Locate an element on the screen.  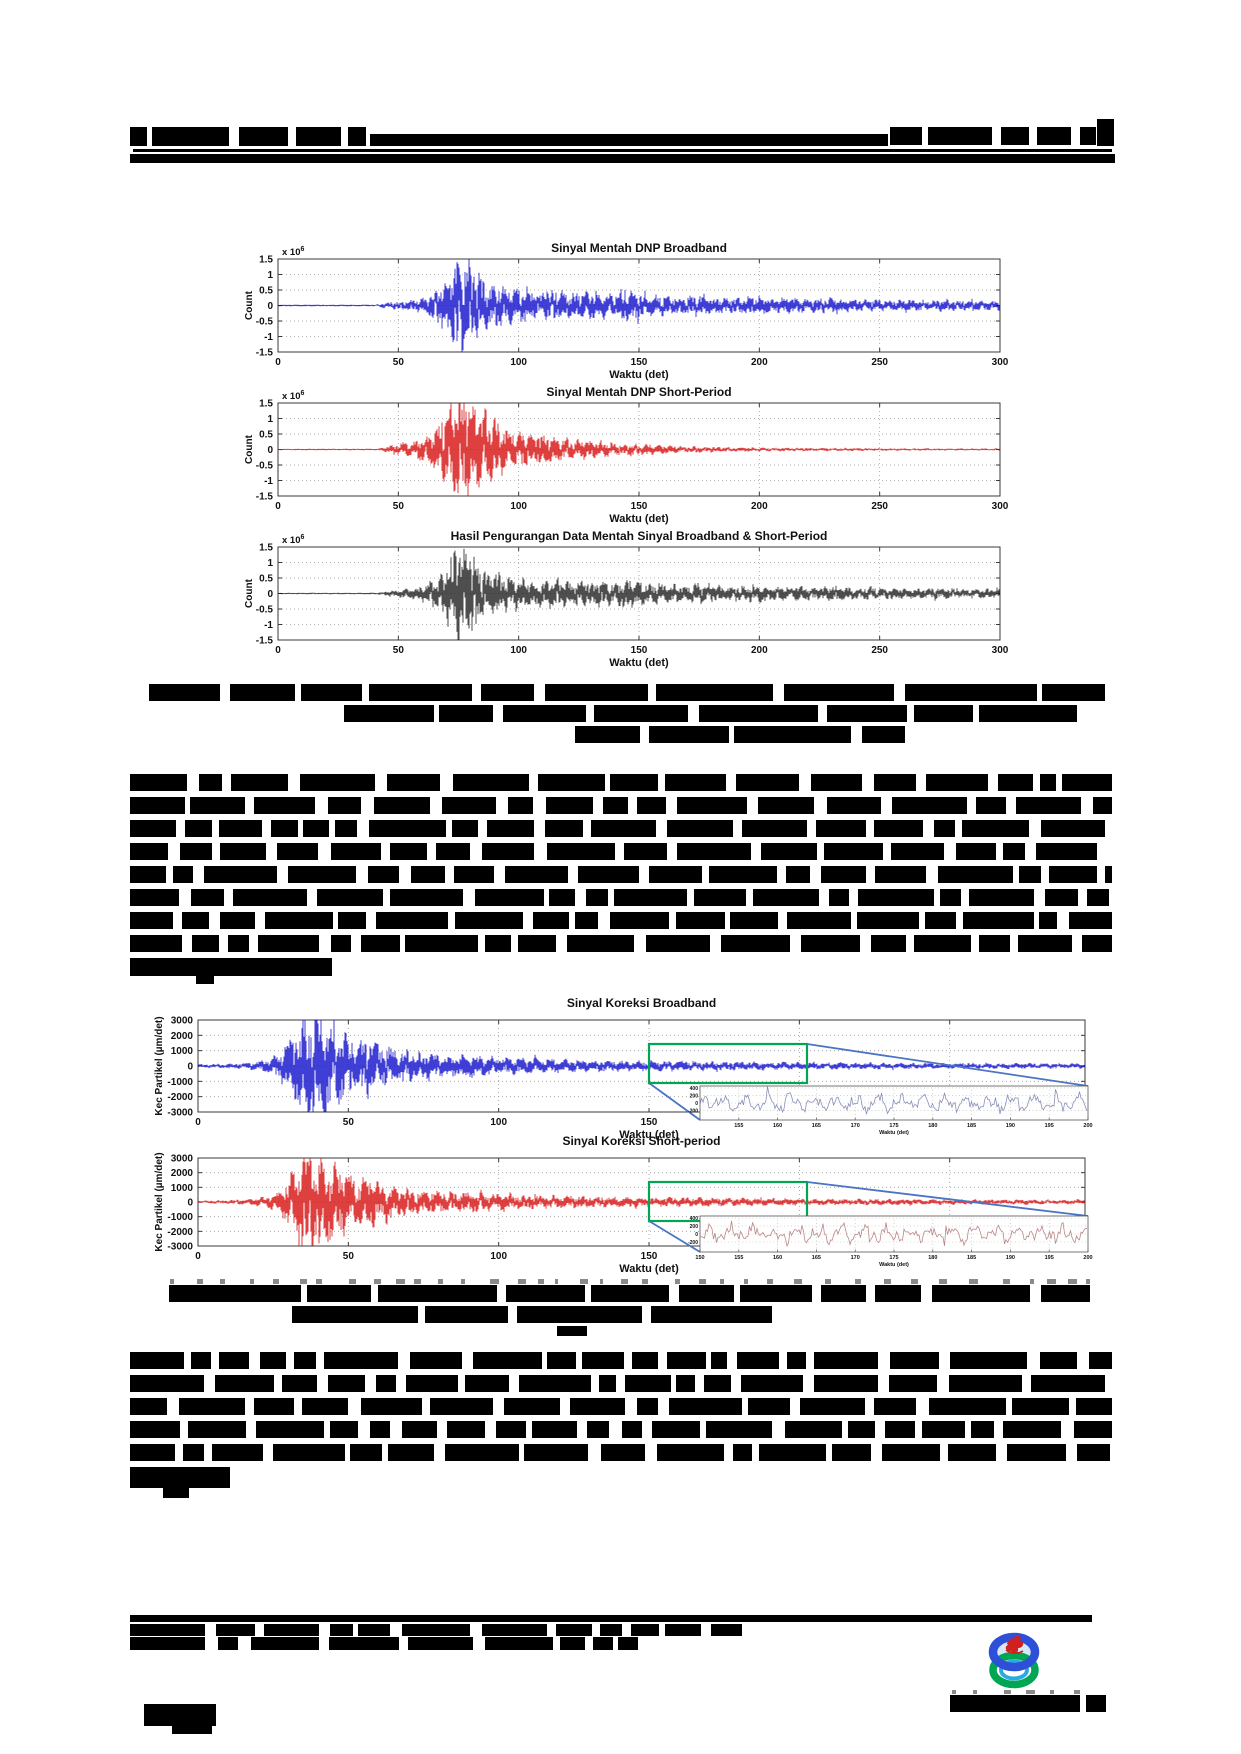
y-tick-label: 0 is located at coordinates (190, 1203).